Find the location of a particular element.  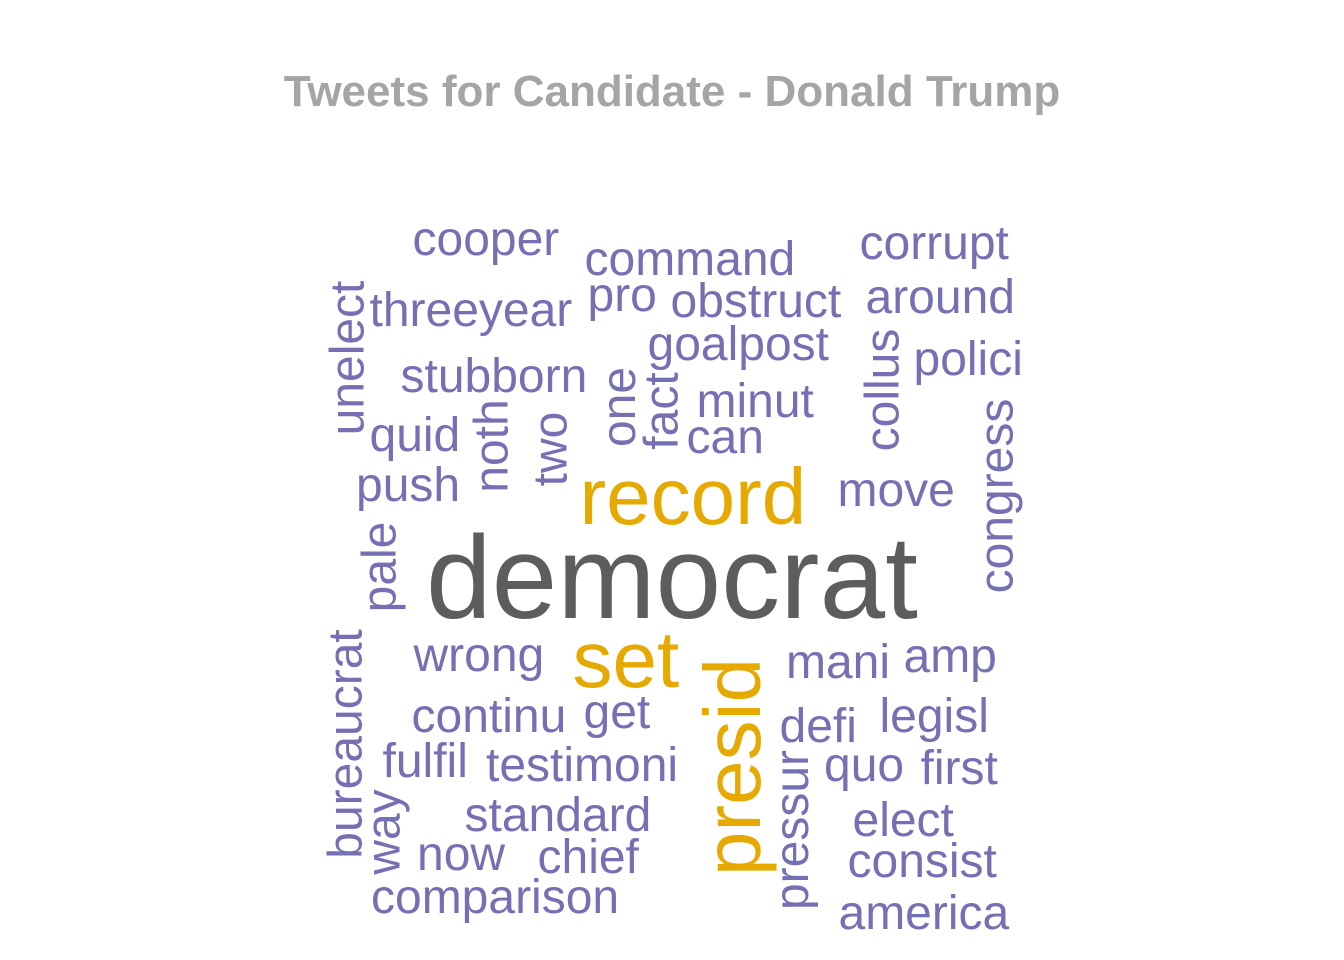

word-pressur: pressur is located at coordinates (793, 830).